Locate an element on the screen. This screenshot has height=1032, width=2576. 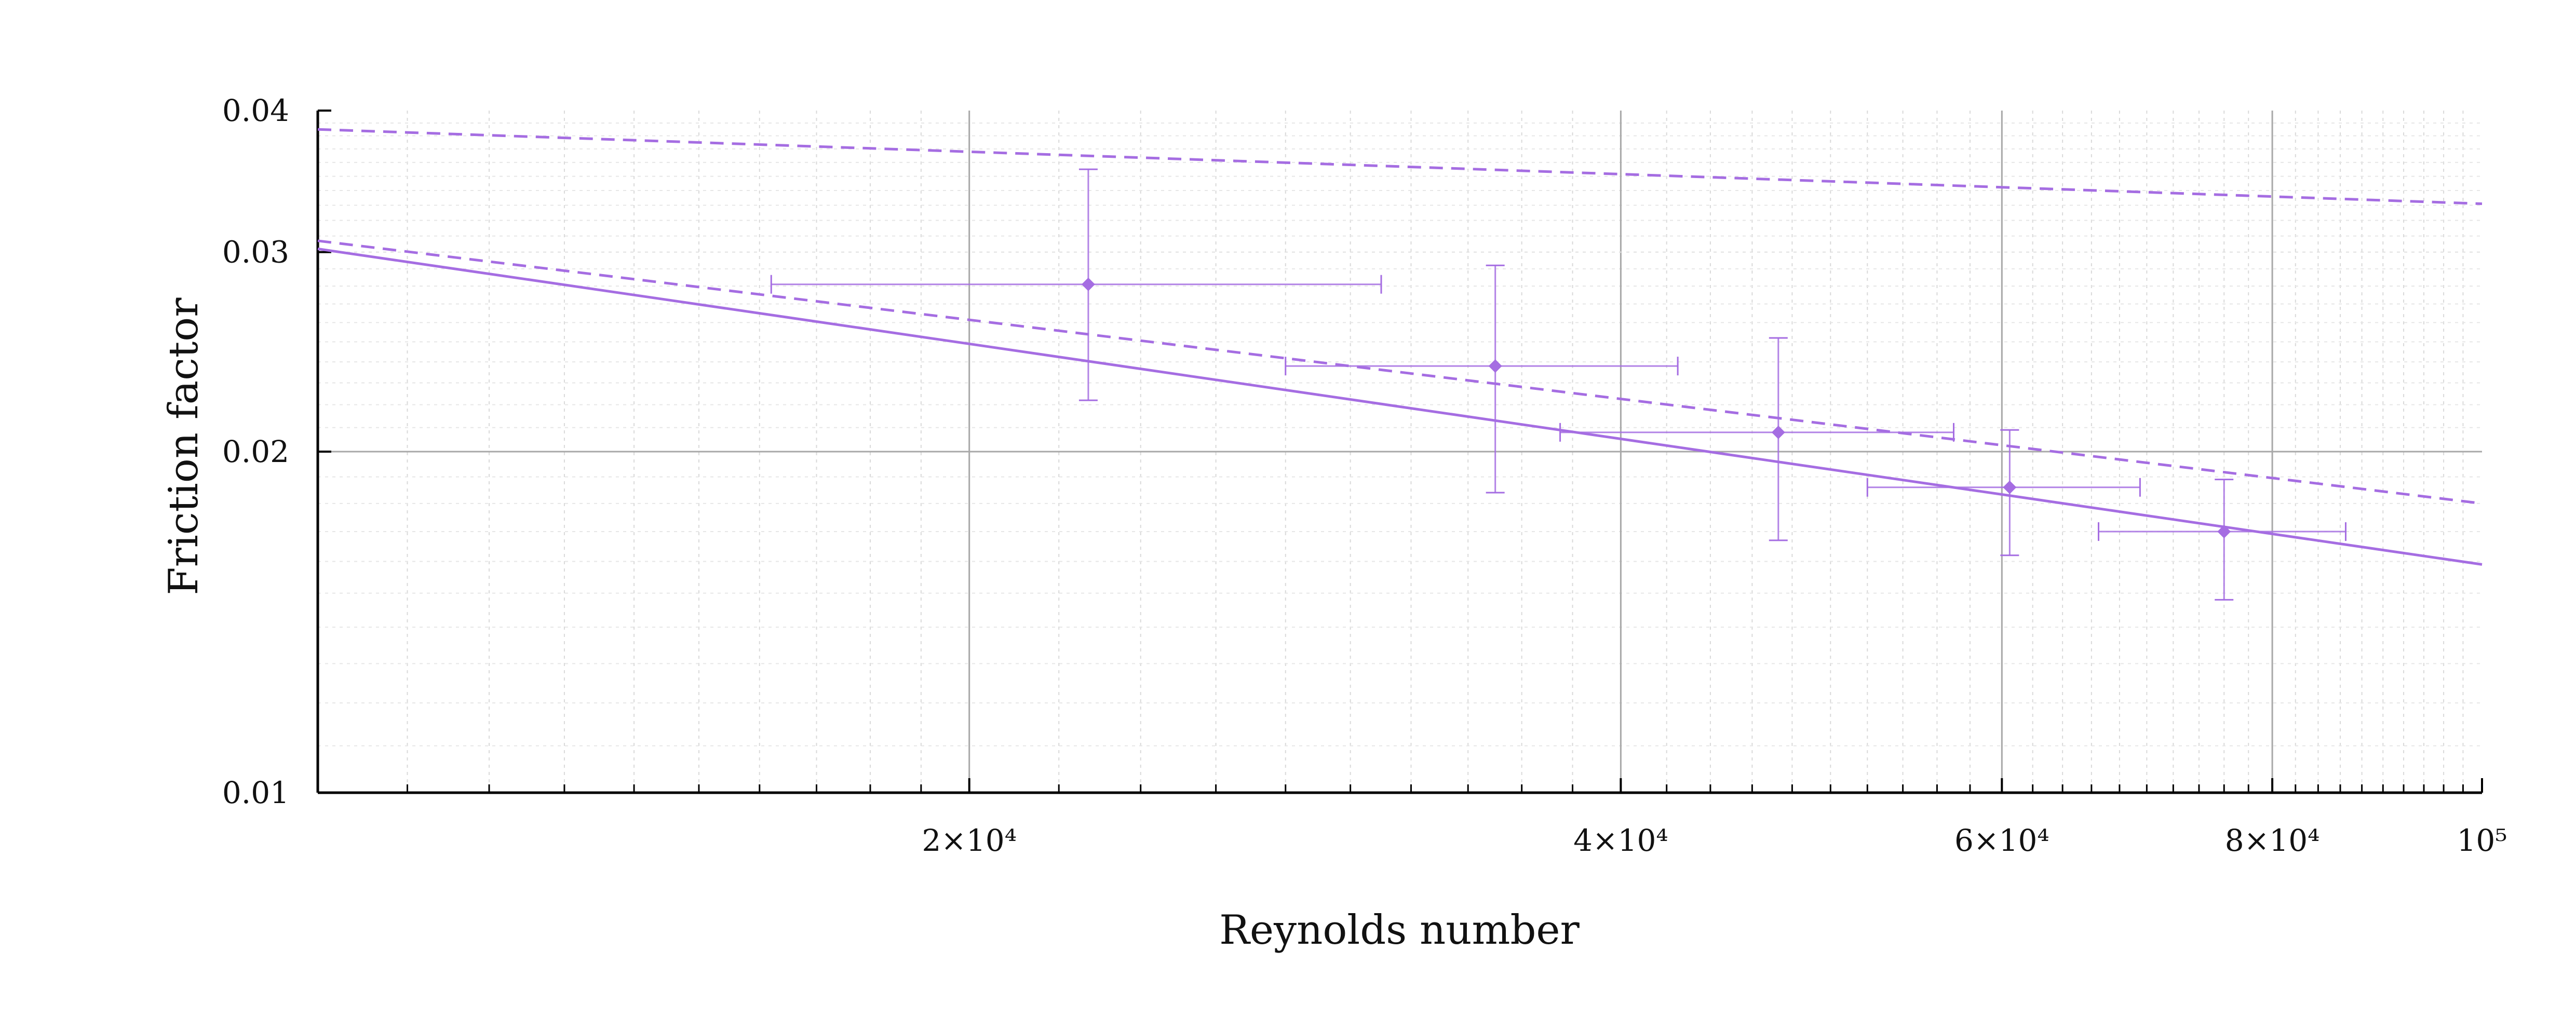
x-tick-label: 6×10⁴ is located at coordinates (2001, 840).